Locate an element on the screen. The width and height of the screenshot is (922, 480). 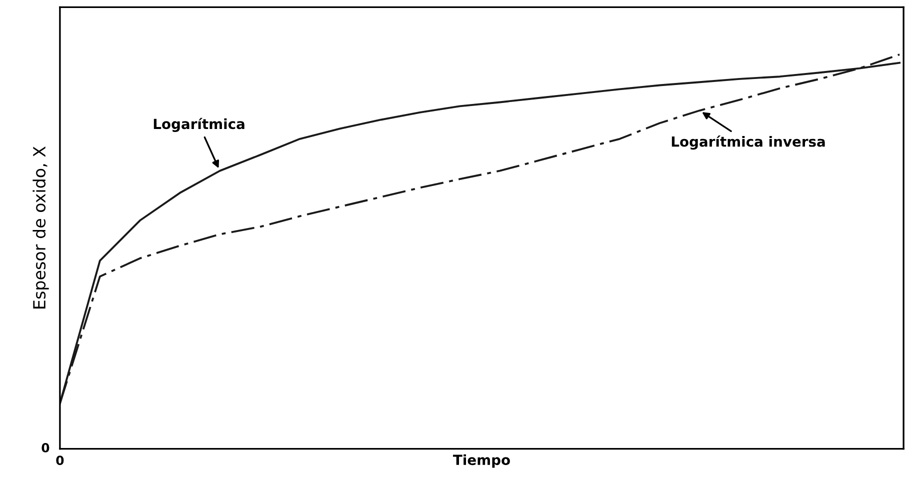
series-label: Logarítmica inversa is located at coordinates (748, 143).